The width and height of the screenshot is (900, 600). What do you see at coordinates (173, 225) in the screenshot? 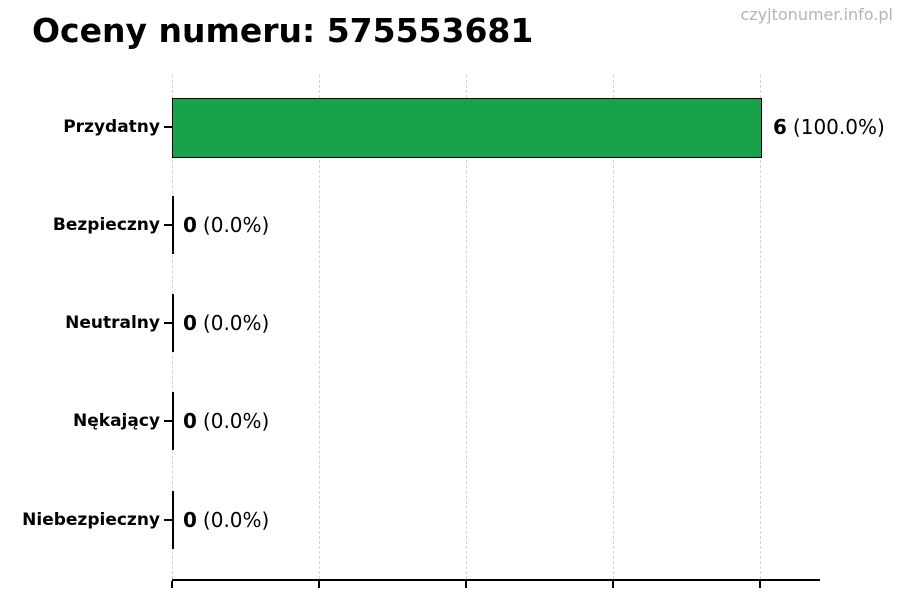
I see `bar-bezpieczny` at bounding box center [173, 225].